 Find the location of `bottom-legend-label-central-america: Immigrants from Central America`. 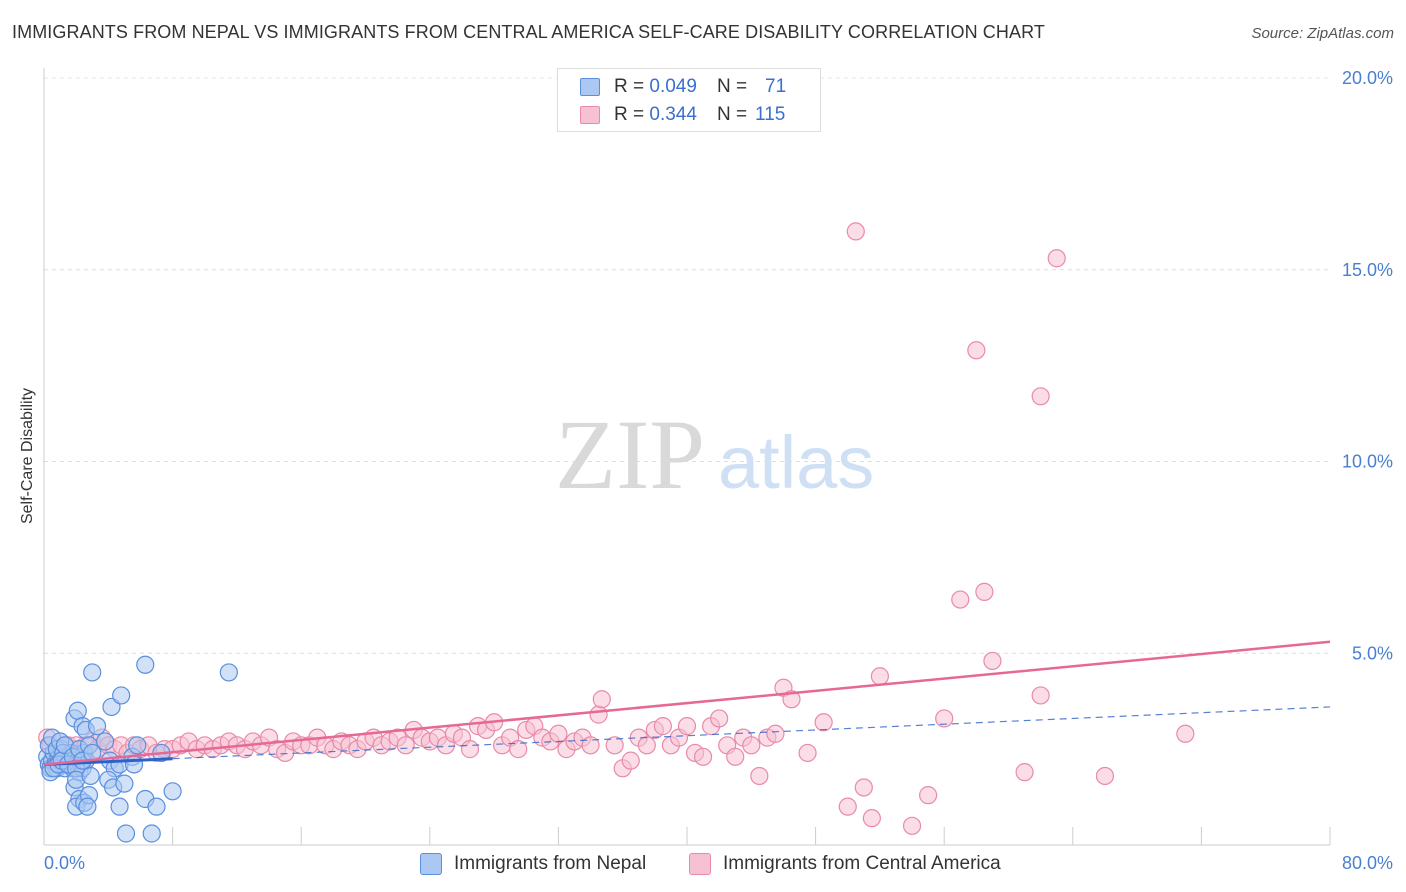

bottom-legend-label-central-america: Immigrants from Central America is located at coordinates (862, 863).